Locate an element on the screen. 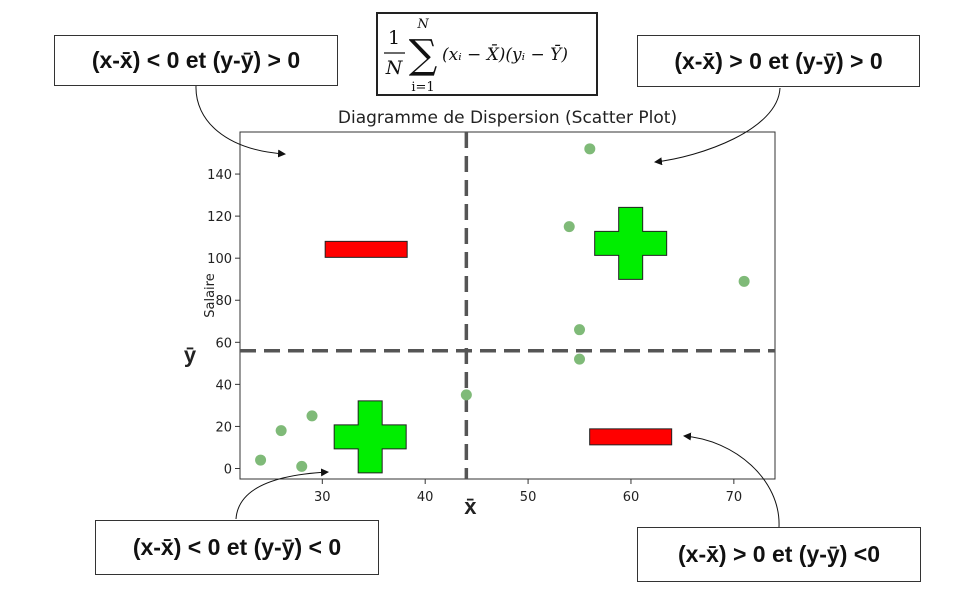 Image resolution: width=960 pixels, height=614 pixels. x-tick-label: 40 is located at coordinates (425, 497).